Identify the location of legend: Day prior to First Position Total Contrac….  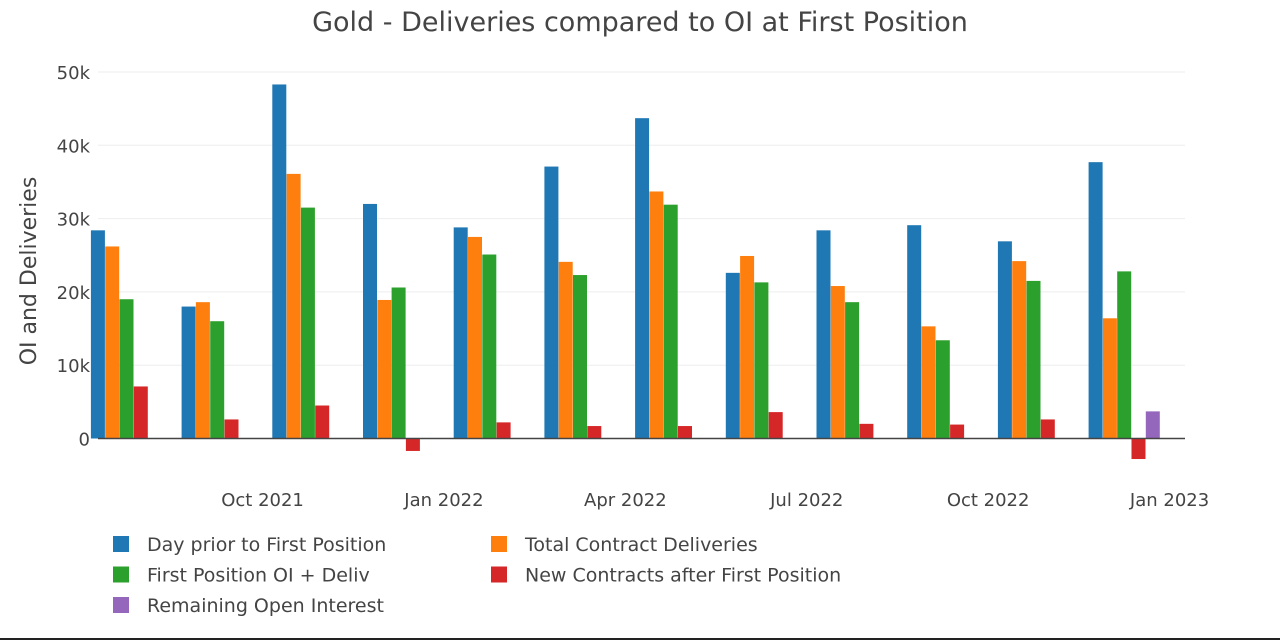
(477, 575).